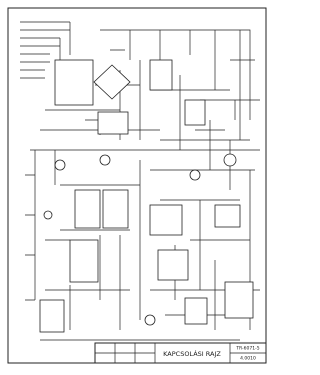 This screenshot has width=320, height=375. What do you see at coordinates (192, 353) in the screenshot?
I see `drawing-title: KAPCSOLÁSI RAJZ` at bounding box center [192, 353].